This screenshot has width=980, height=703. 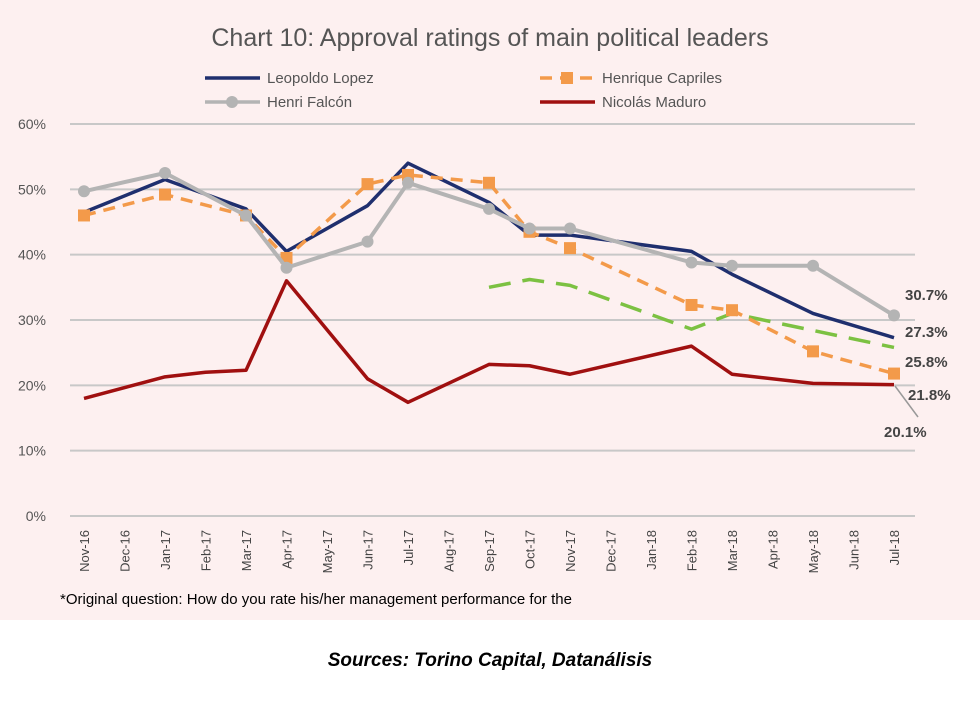 What do you see at coordinates (125, 551) in the screenshot?
I see `x-tick-label: Dec-16` at bounding box center [125, 551].